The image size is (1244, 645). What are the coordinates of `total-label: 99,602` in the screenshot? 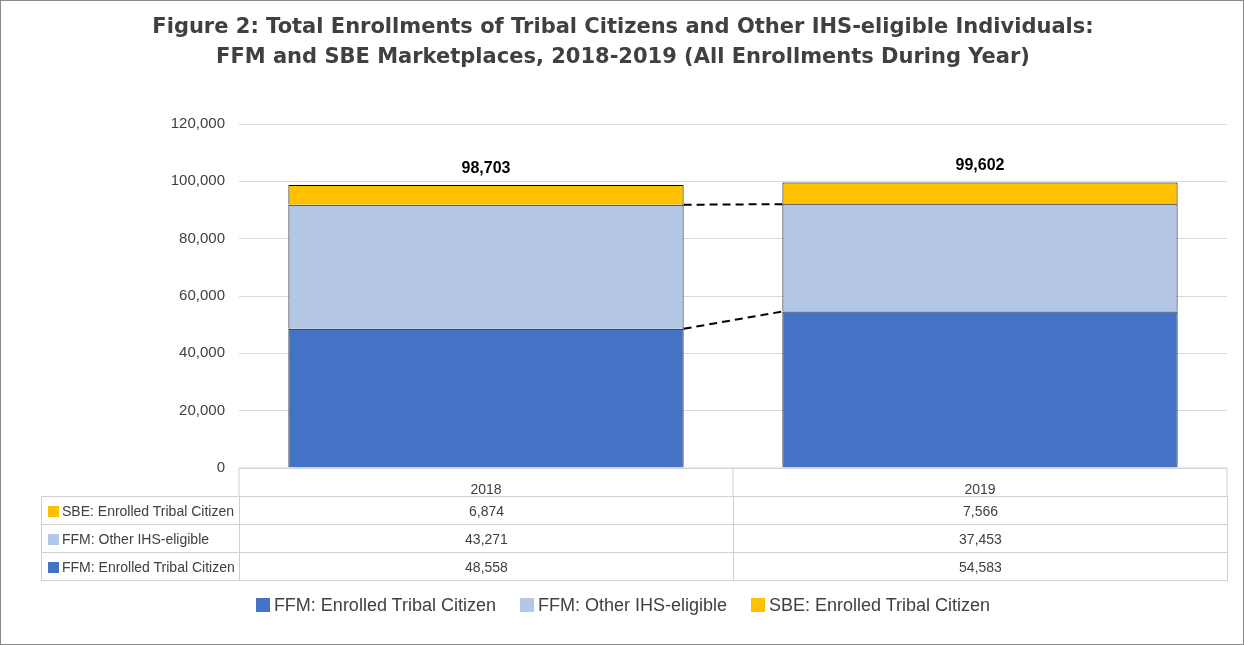 It's located at (980, 165).